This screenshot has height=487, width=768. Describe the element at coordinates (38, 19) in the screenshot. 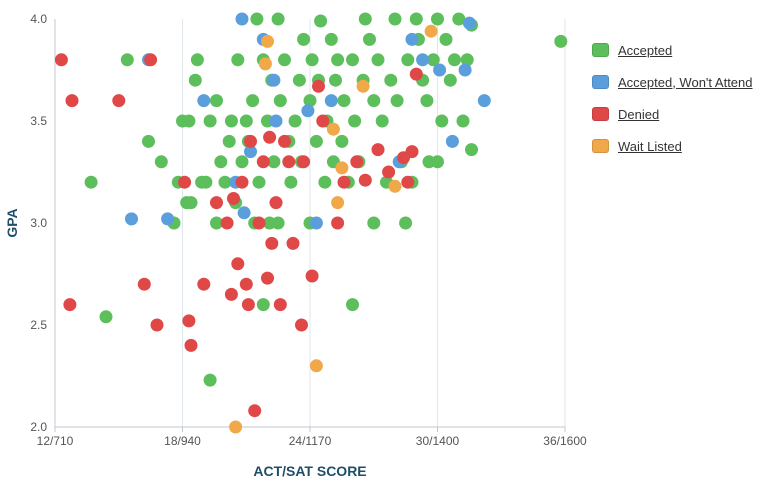

I see `y-tick-label: 4.0` at that location.